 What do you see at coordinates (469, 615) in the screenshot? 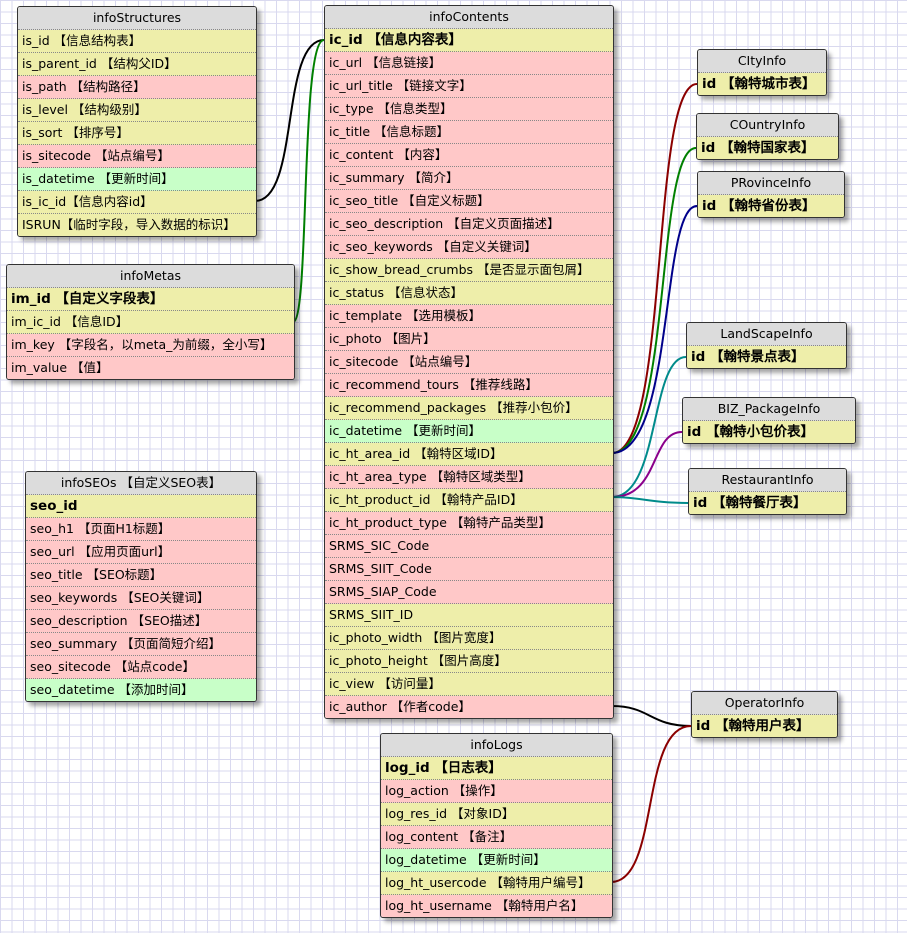
I see `table-field: SRMS_SIIT_ID` at bounding box center [469, 615].